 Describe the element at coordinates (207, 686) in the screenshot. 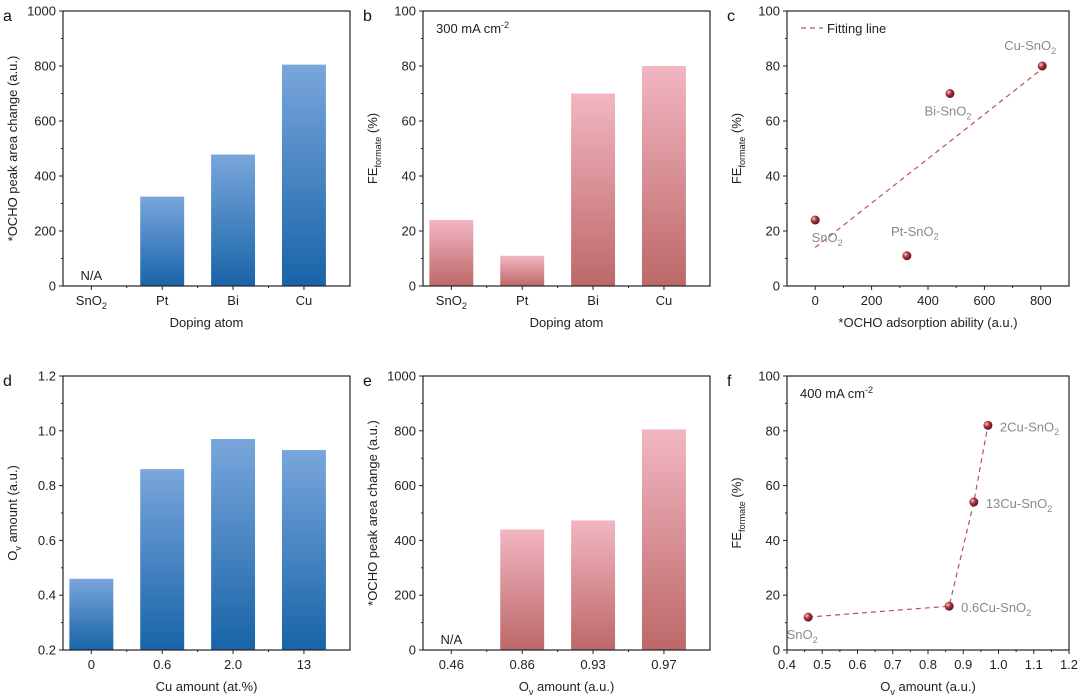

I see `x-axis-label: Cu amount (at.%)` at that location.